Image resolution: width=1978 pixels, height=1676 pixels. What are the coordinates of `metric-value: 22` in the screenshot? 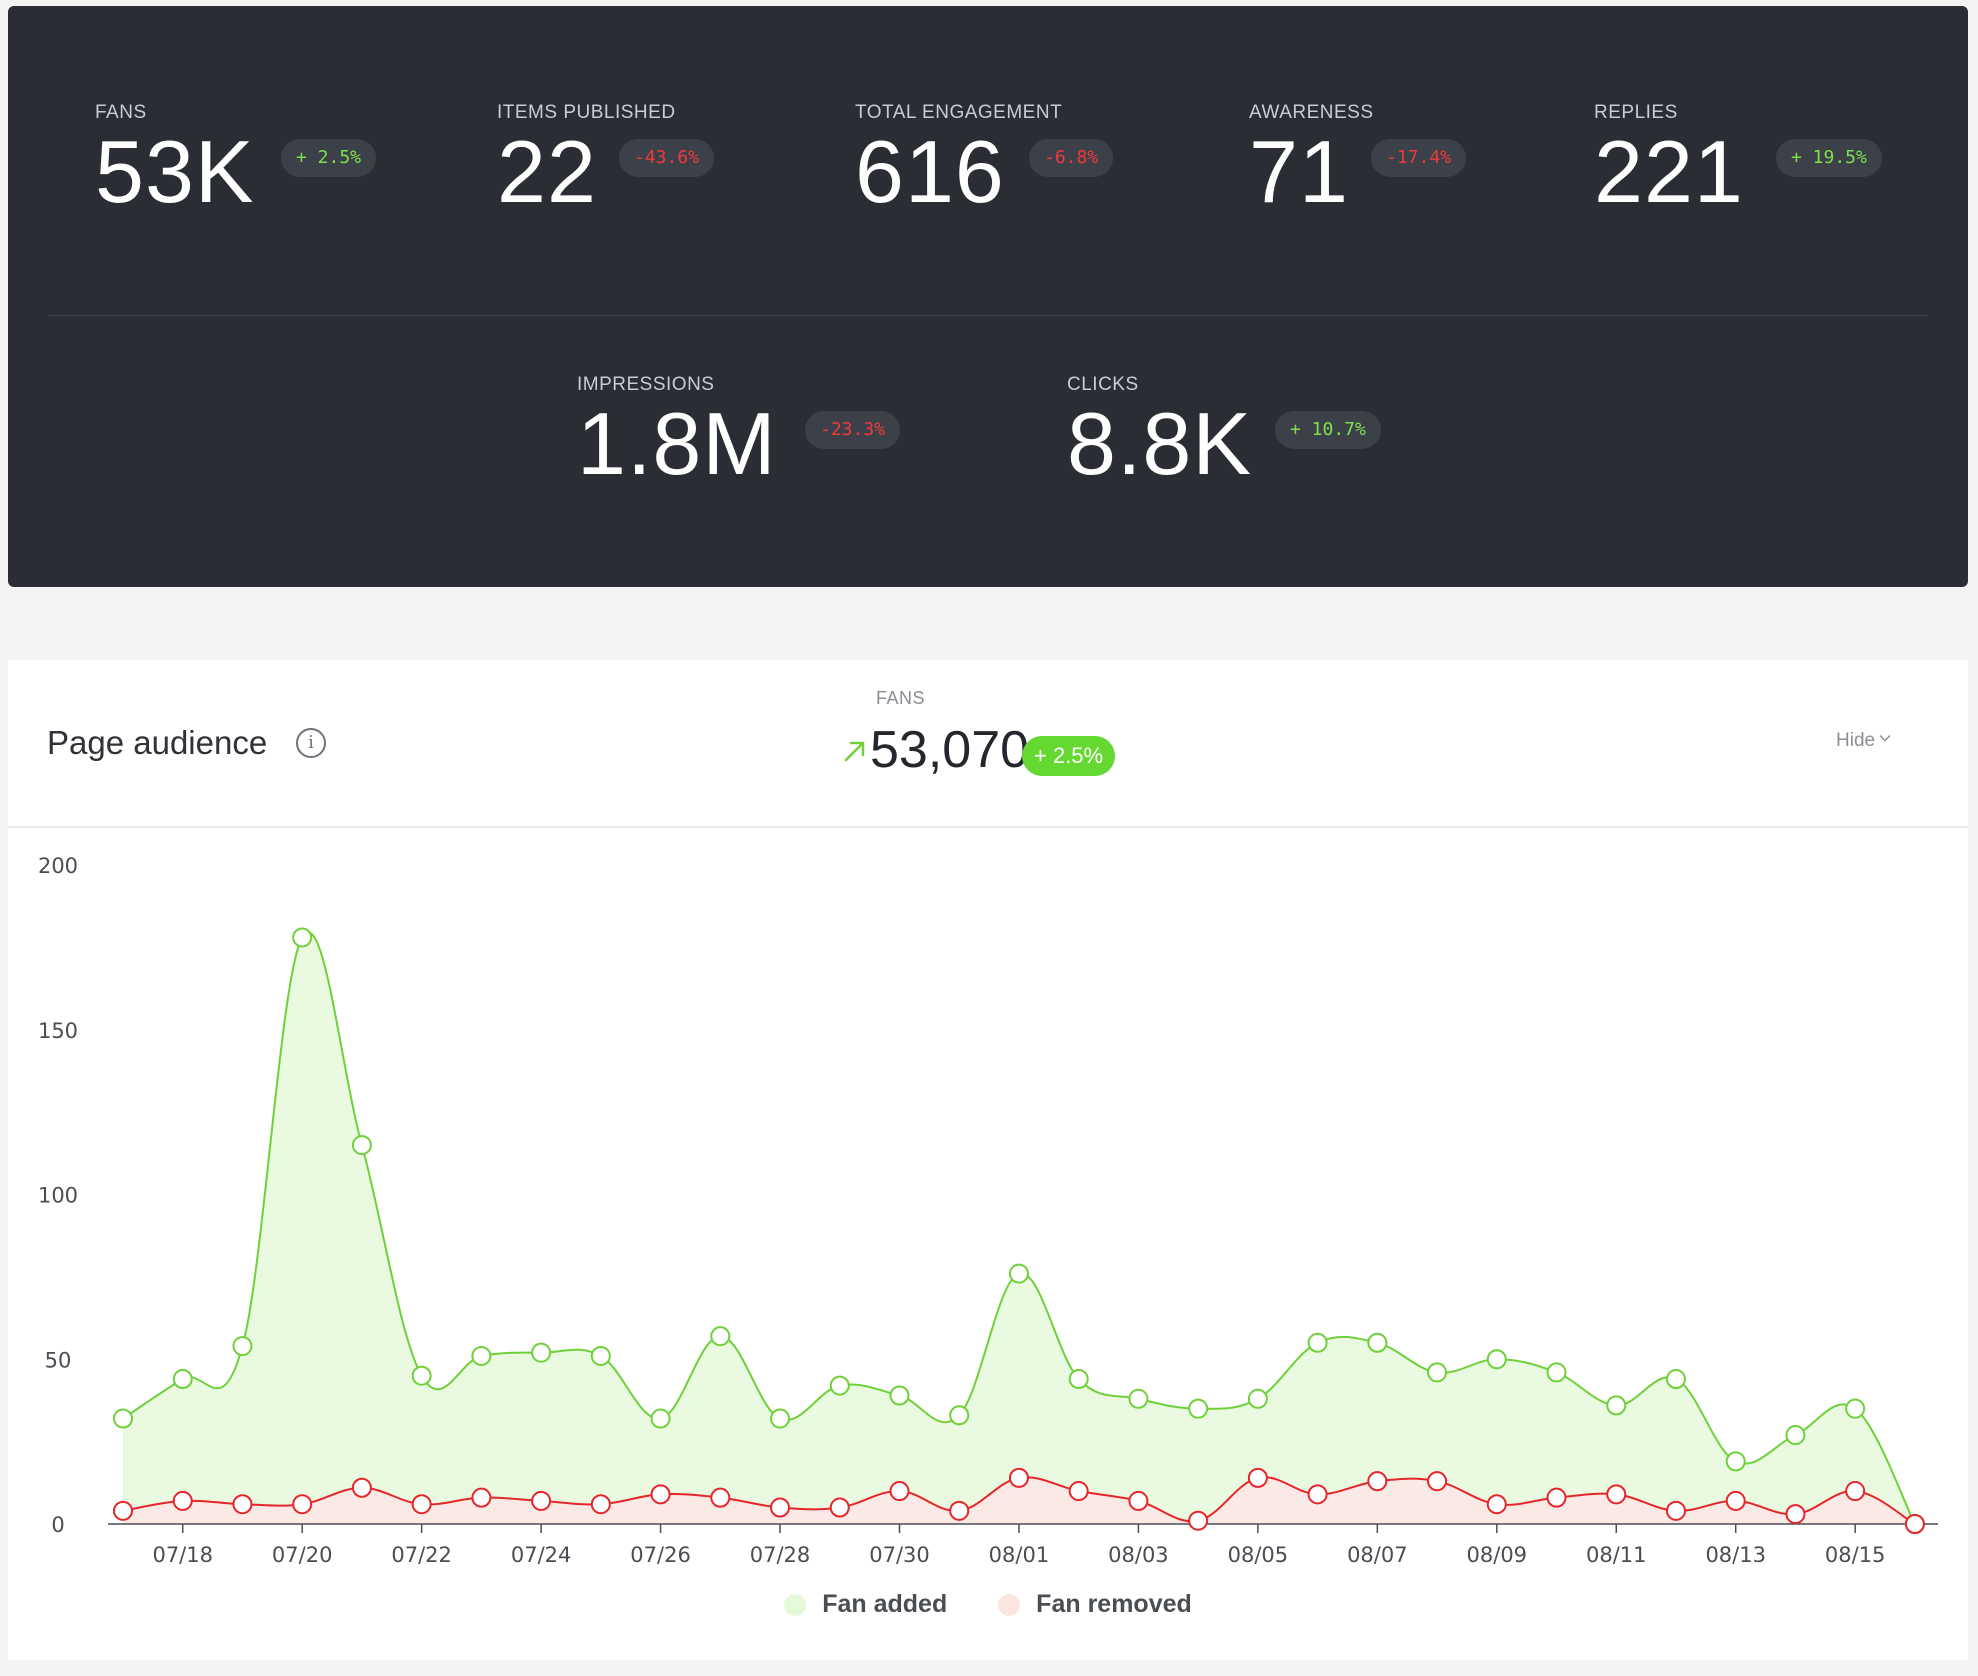 It's located at (547, 171).